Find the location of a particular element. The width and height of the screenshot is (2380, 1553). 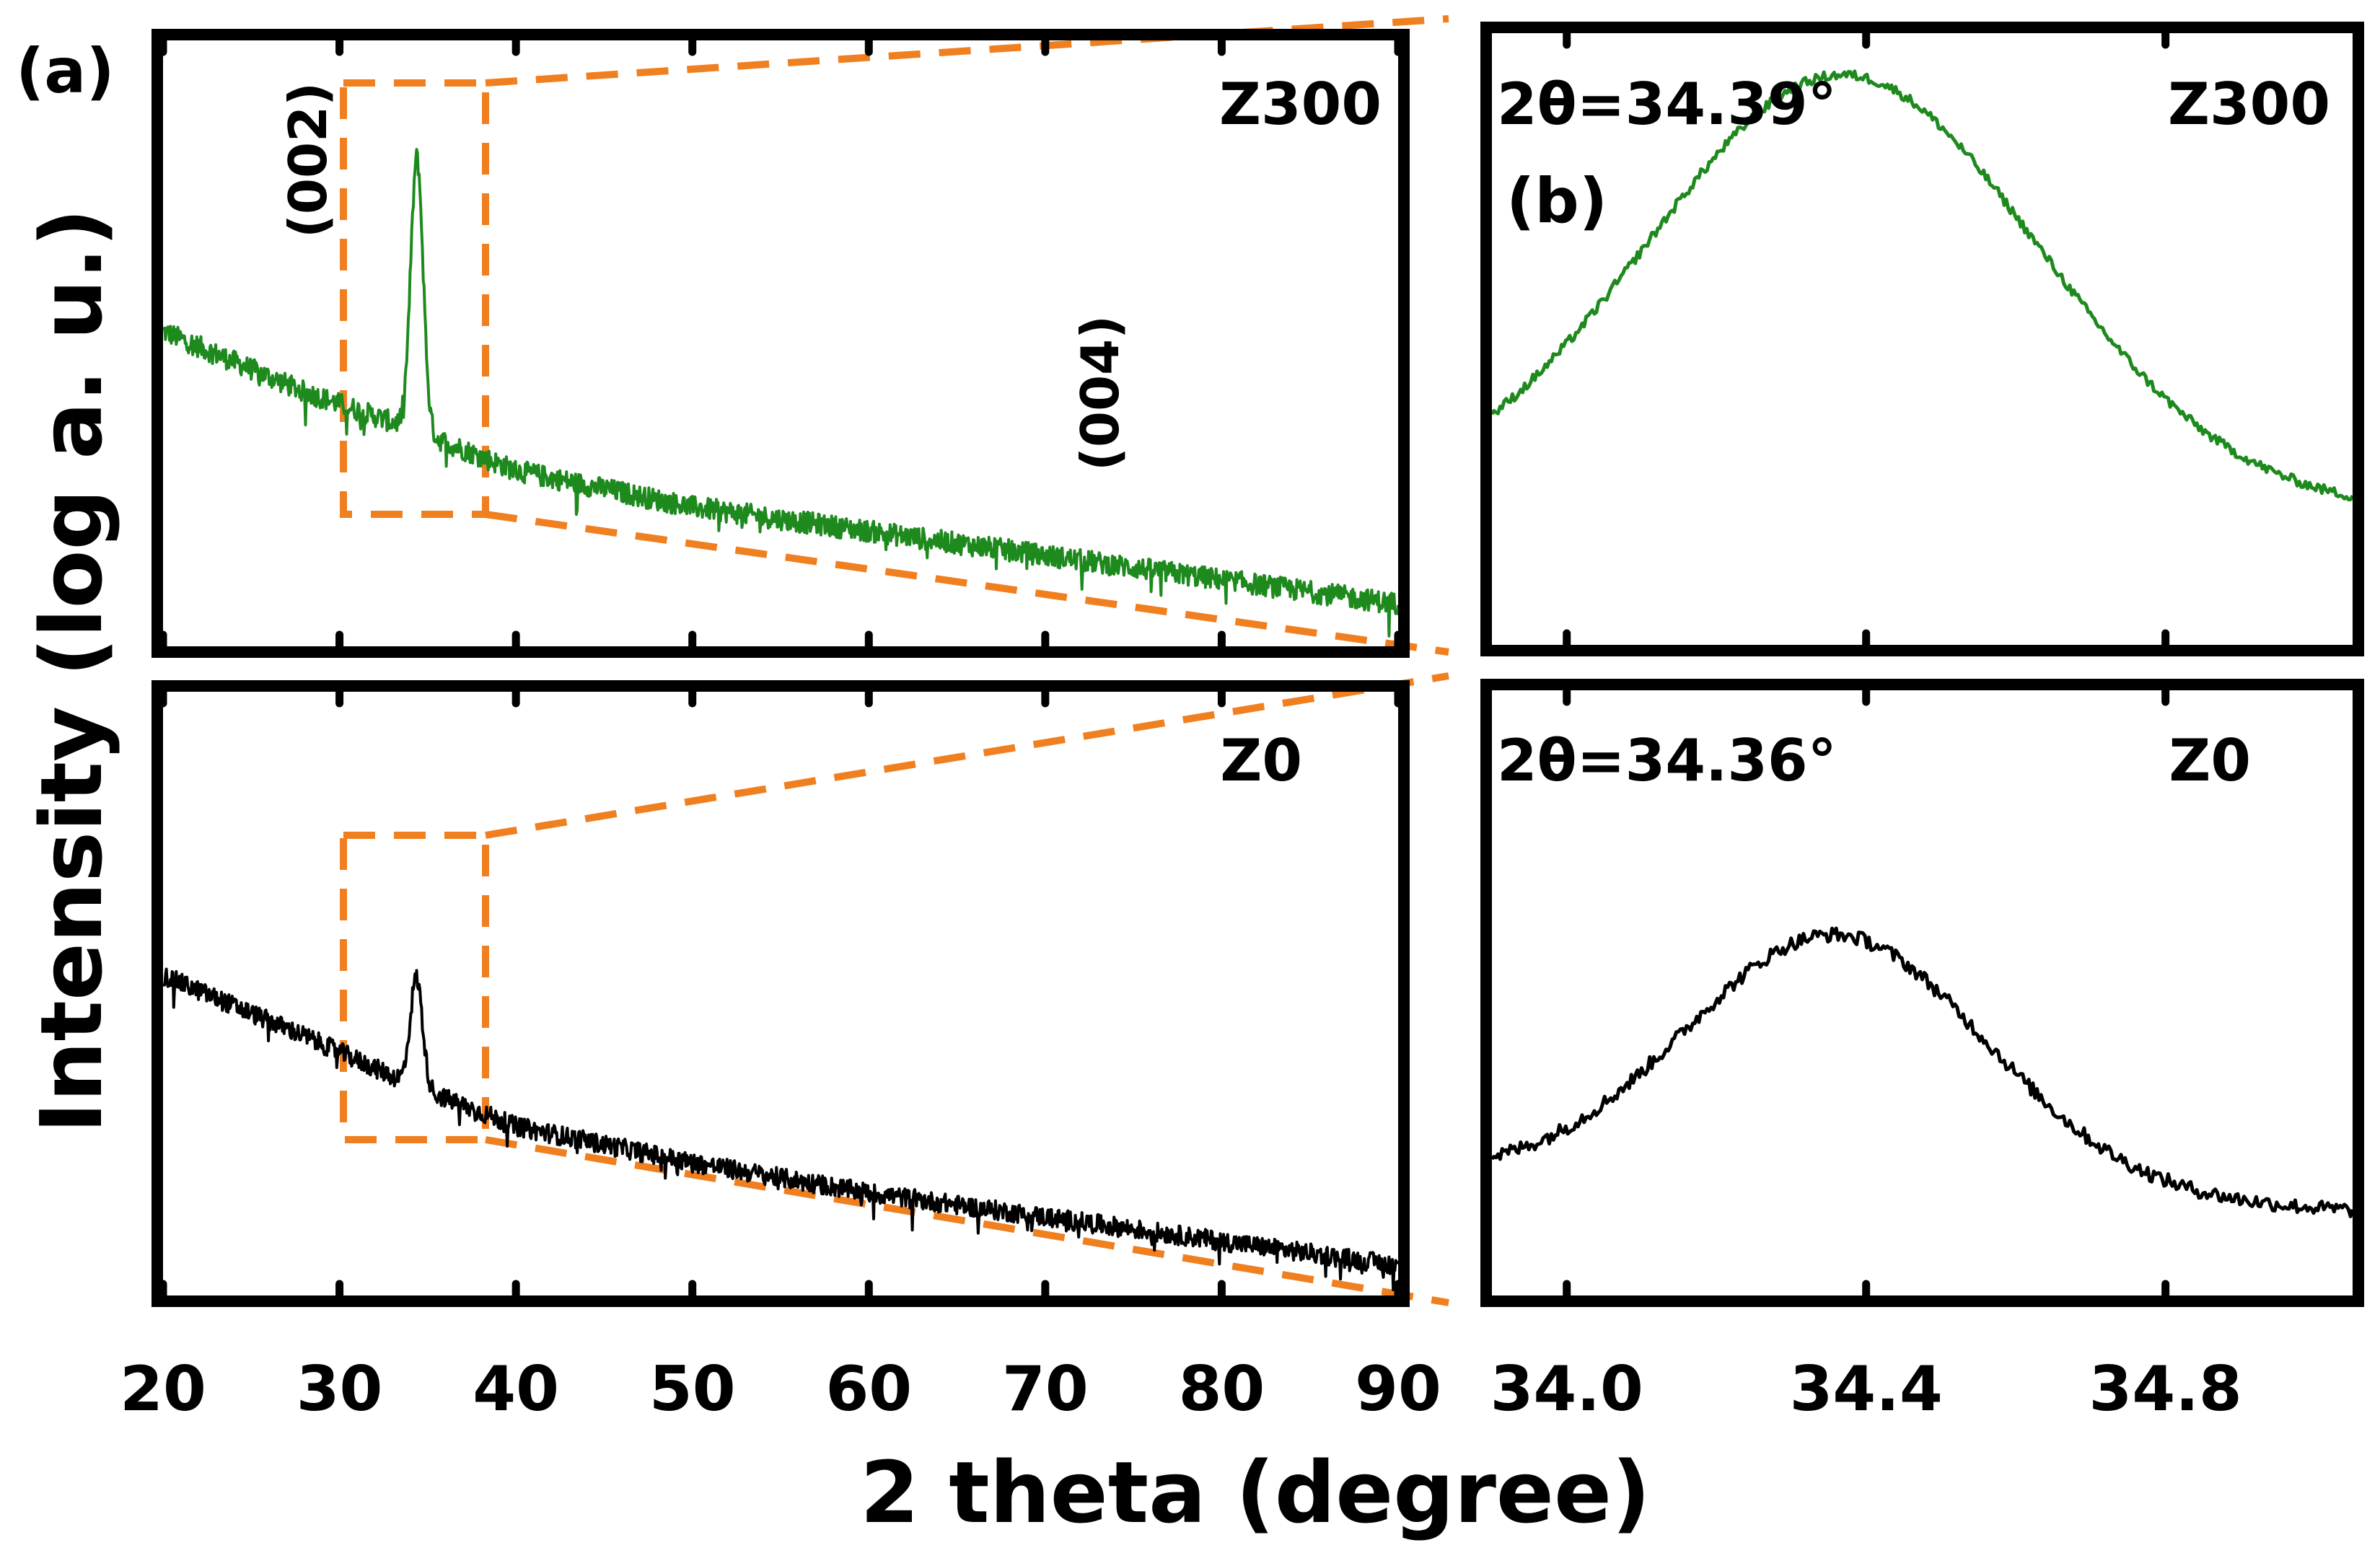

x-tick-label: 90 is located at coordinates (1398, 1389).